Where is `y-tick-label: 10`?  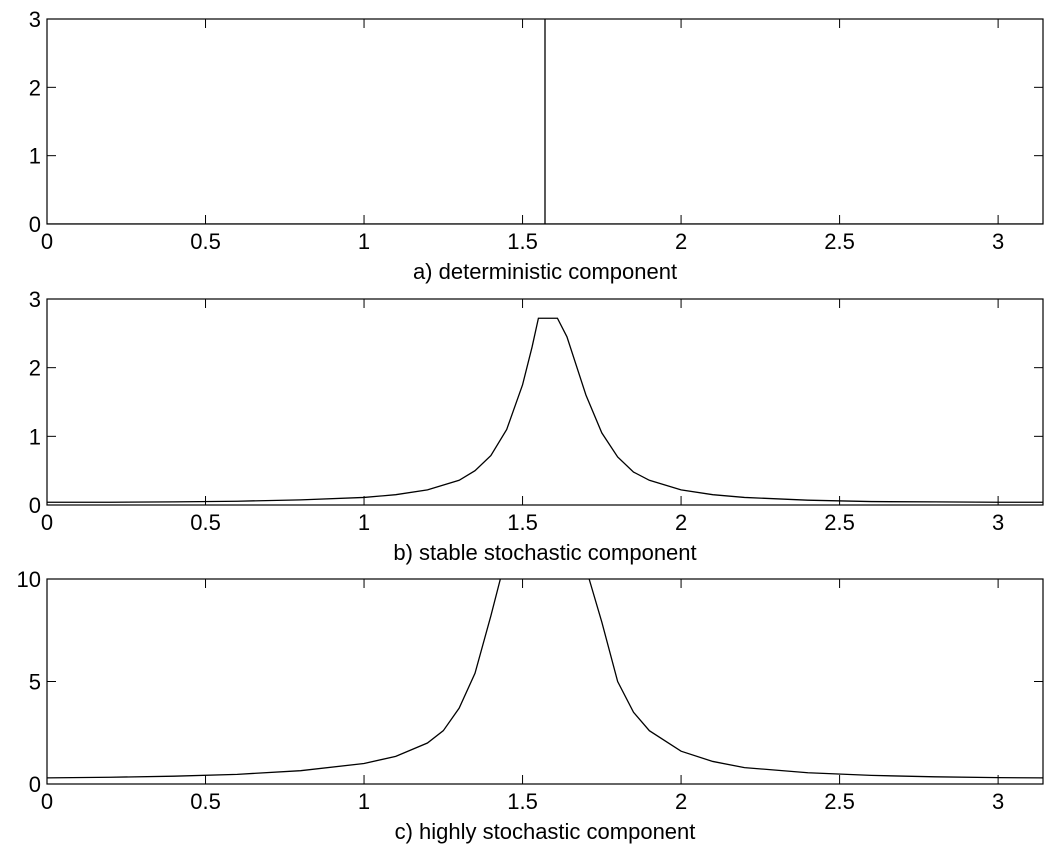 y-tick-label: 10 is located at coordinates (29, 579).